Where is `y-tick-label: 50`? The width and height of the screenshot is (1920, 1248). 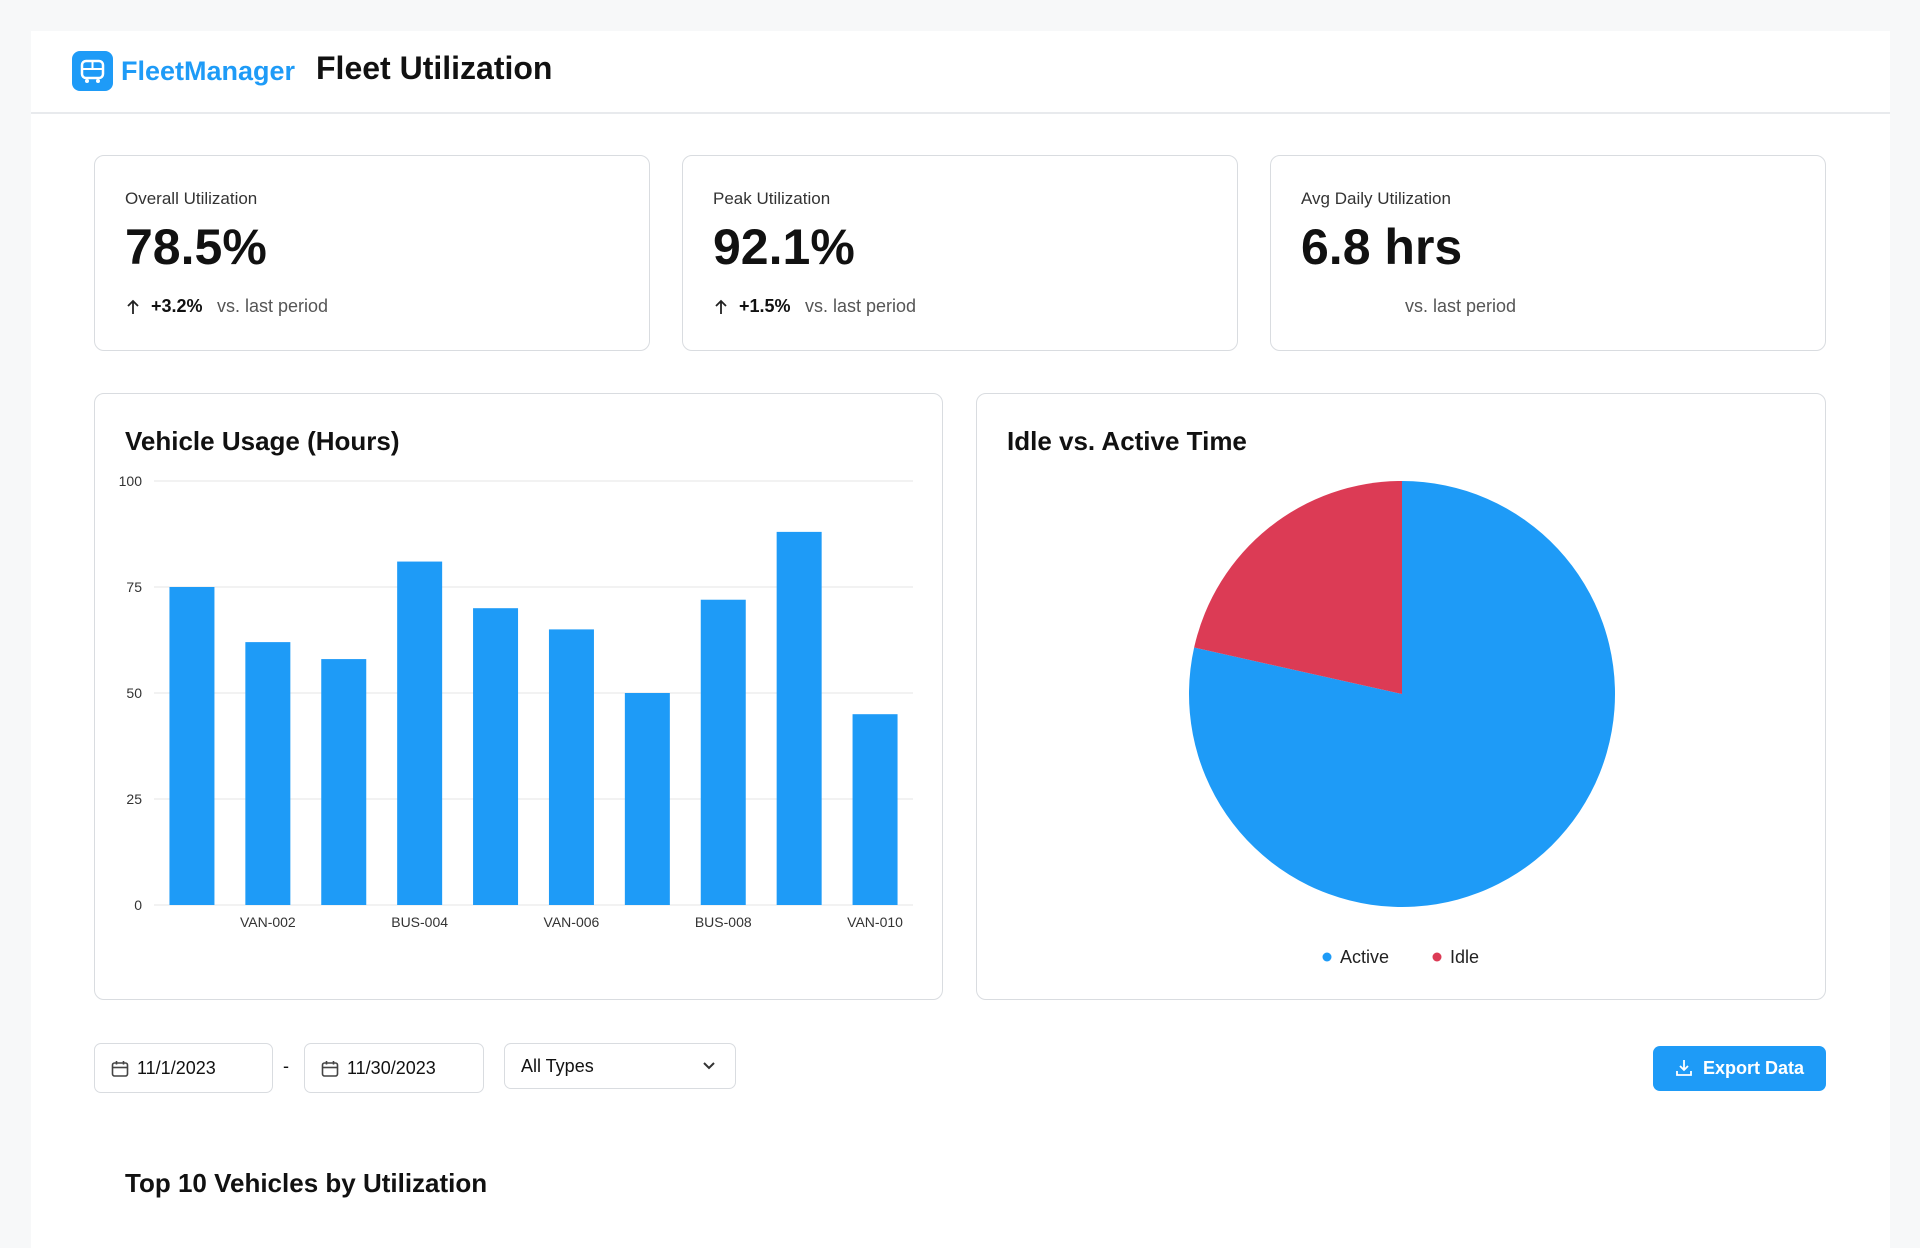 y-tick-label: 50 is located at coordinates (134, 693).